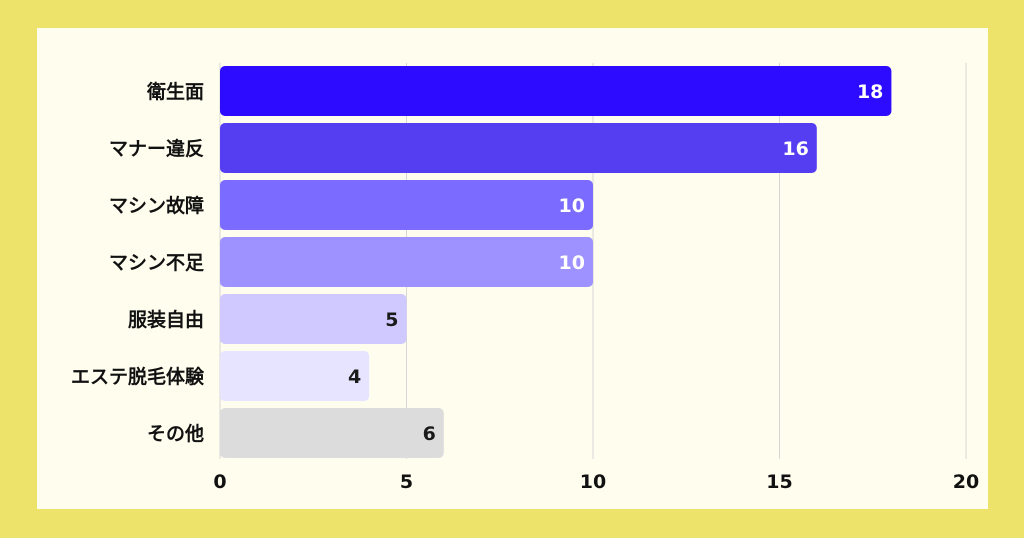  Describe the element at coordinates (406, 482) in the screenshot. I see `x-tick-label-1: 5` at that location.